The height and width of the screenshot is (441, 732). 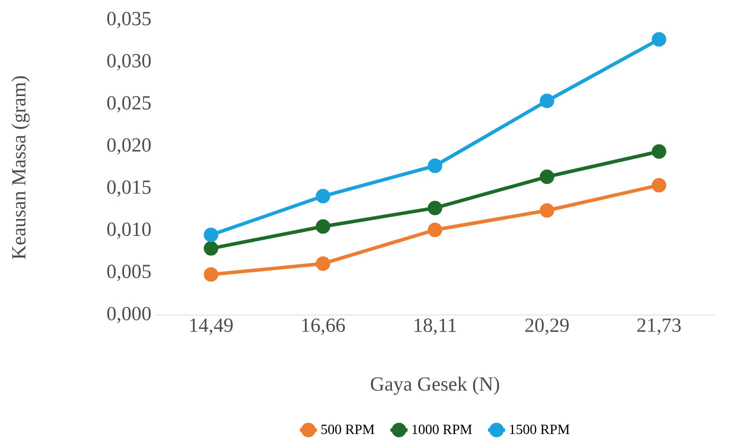 I want to click on x-tick-label: 14,49, so click(x=211, y=326).